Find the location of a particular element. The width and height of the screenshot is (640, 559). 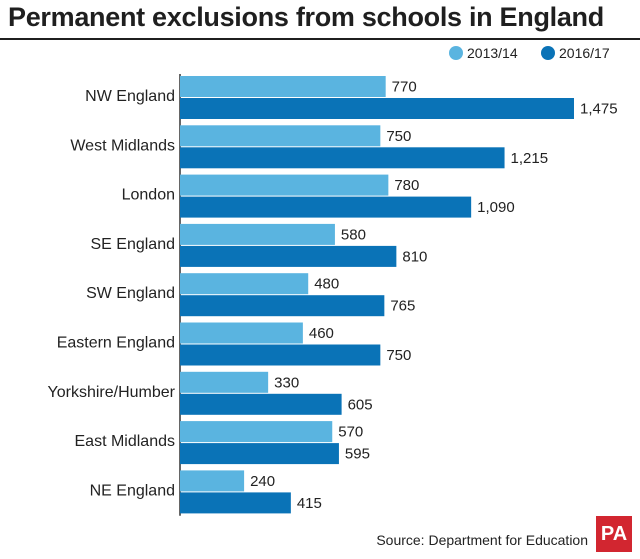

category-label-london: London is located at coordinates (148, 195).